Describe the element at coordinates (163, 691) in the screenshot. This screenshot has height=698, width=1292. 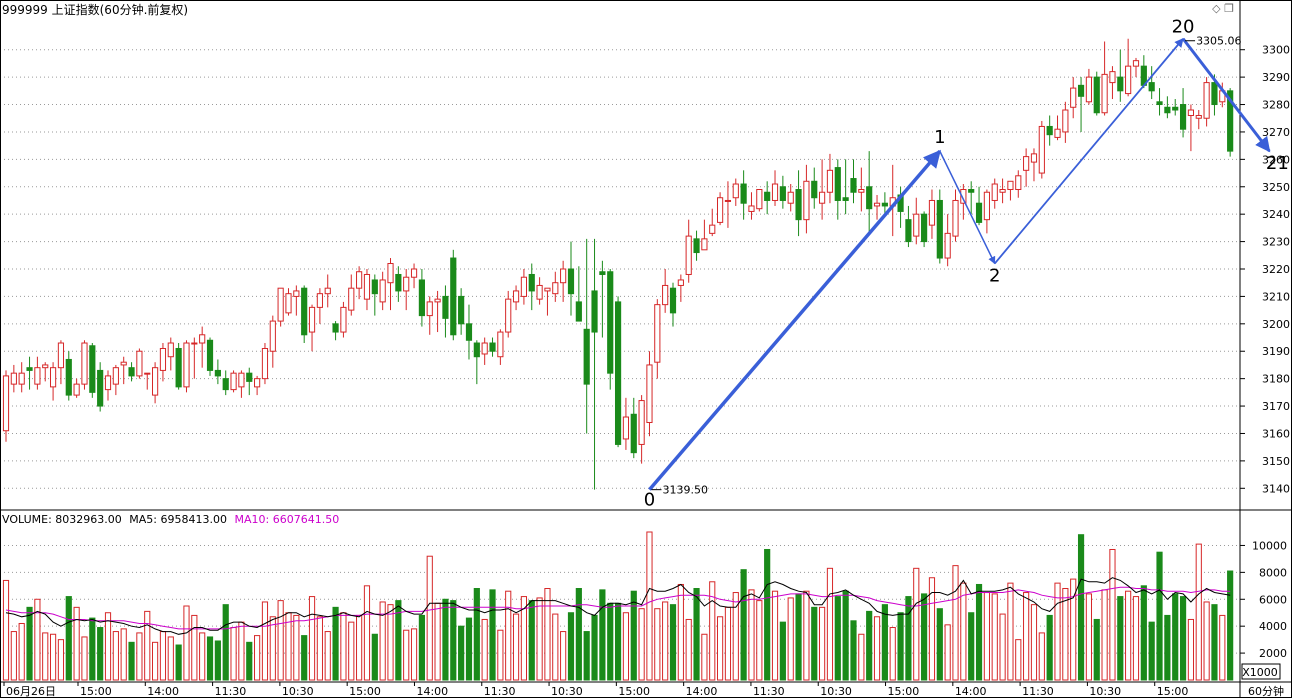
I see `time-tick-label: 14:00` at that location.